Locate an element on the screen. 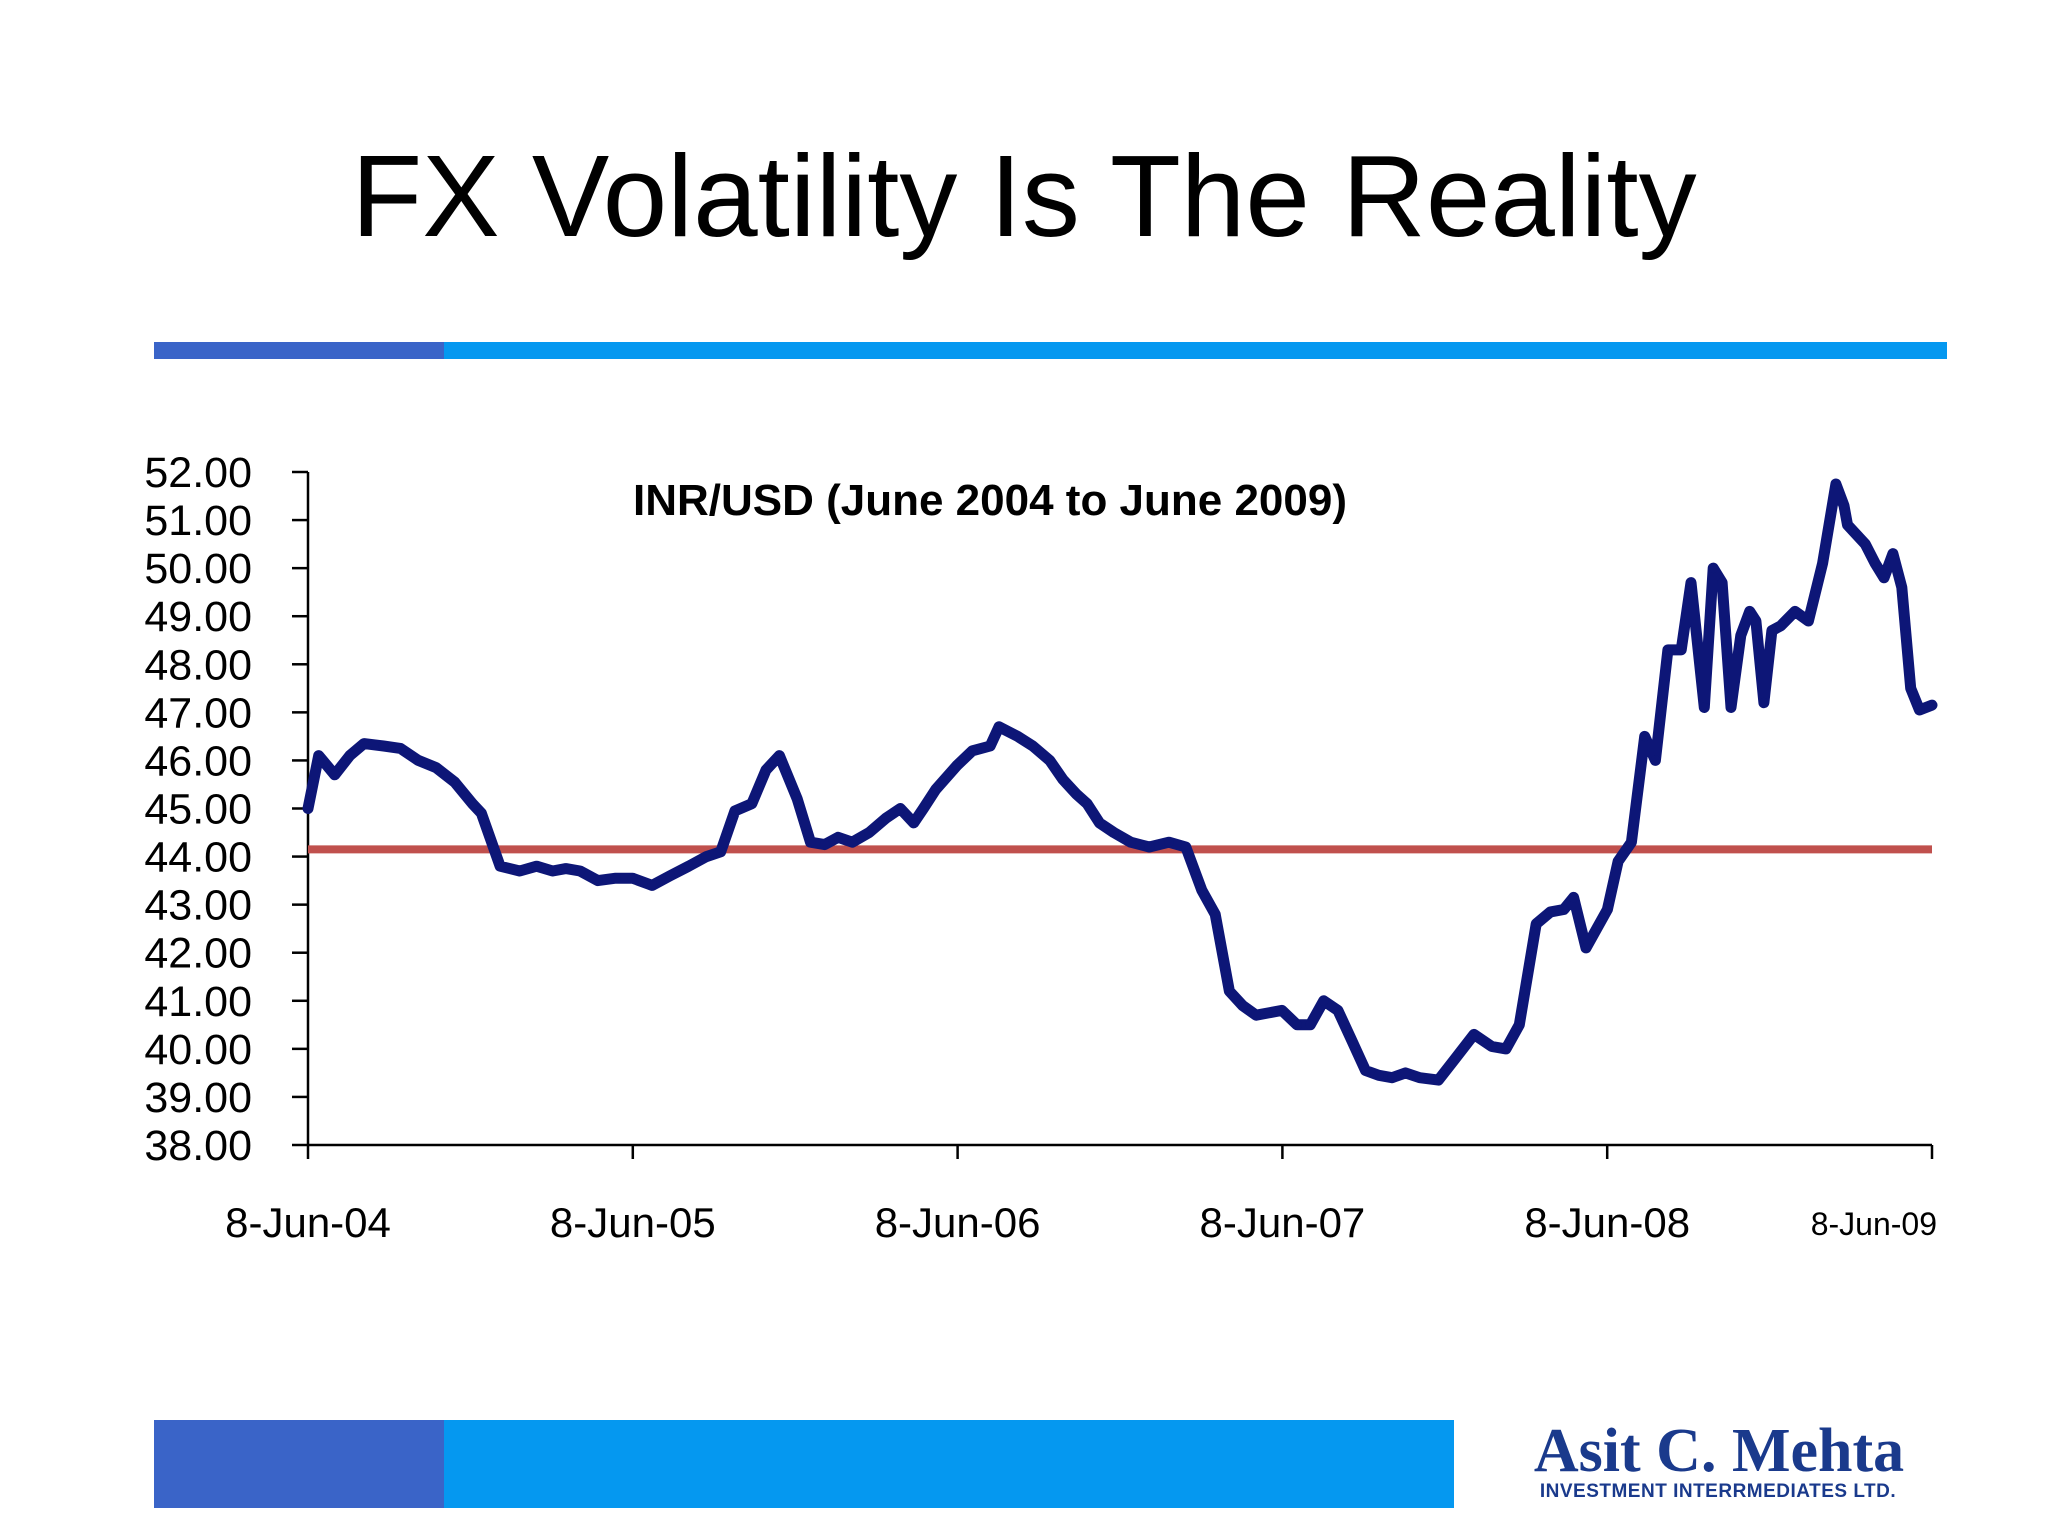 The image size is (2048, 1536). y-tick-label: 50.00 is located at coordinates (198, 569).